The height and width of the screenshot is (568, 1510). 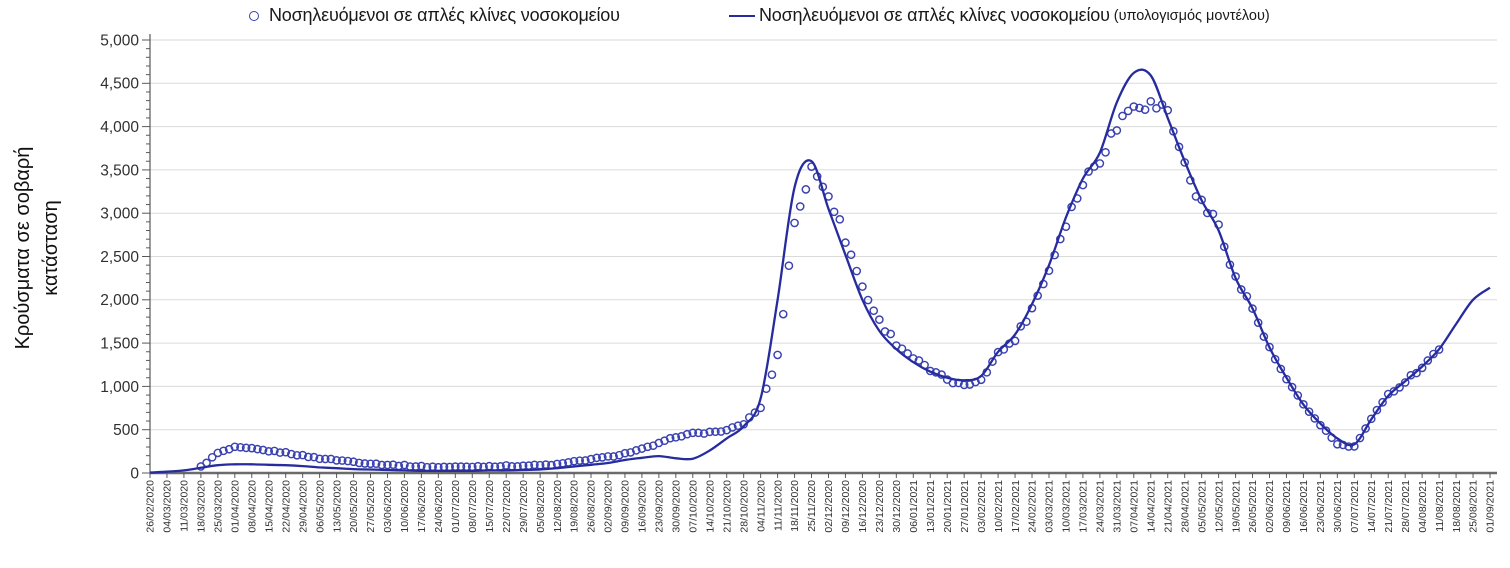 What do you see at coordinates (151, 506) in the screenshot?
I see `x-tick-label: 26/02/2020` at bounding box center [151, 506].